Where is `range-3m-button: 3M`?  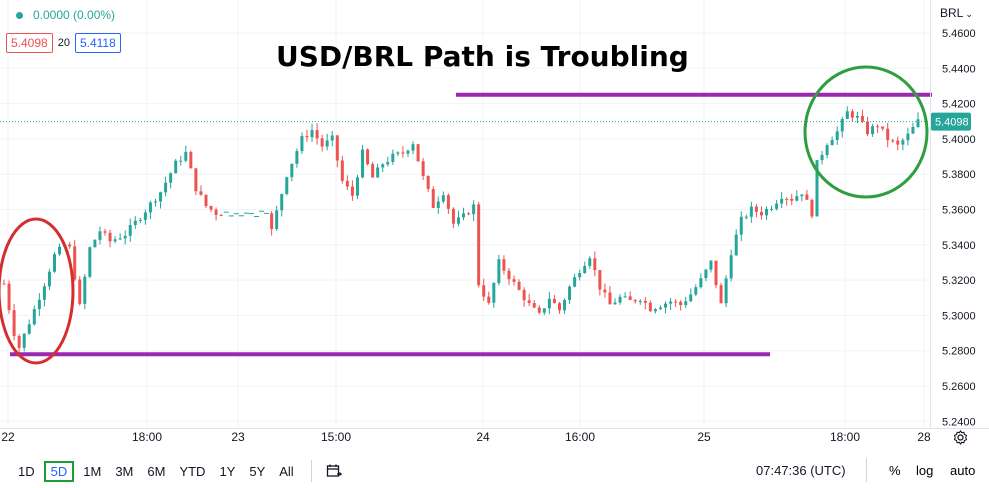
range-3m-button: 3M is located at coordinates (124, 471).